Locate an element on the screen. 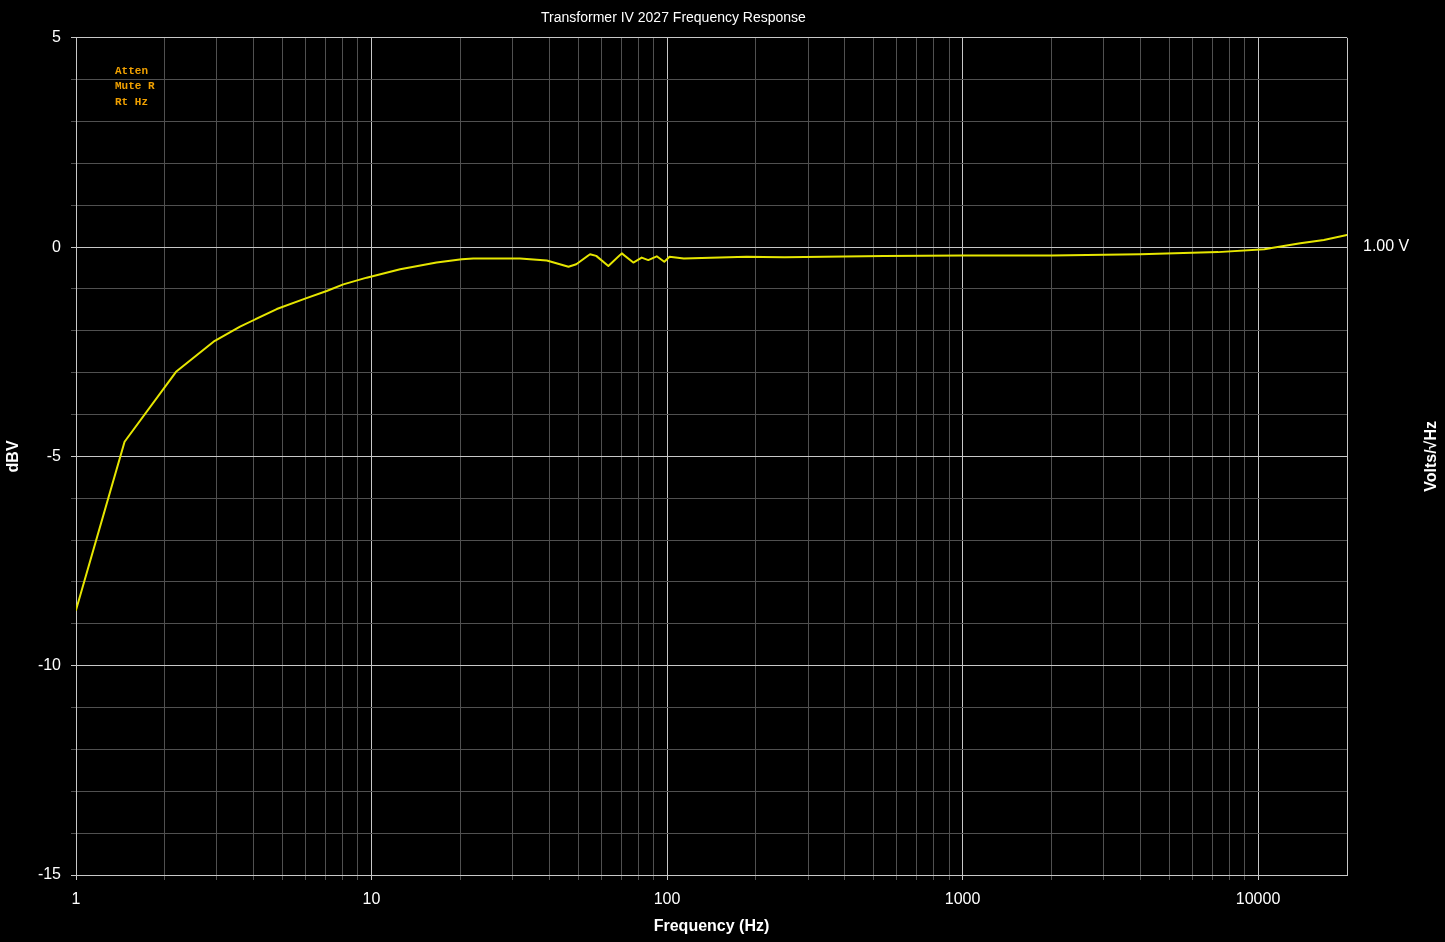 The image size is (1445, 942). x-tick-label: 100 is located at coordinates (667, 899).